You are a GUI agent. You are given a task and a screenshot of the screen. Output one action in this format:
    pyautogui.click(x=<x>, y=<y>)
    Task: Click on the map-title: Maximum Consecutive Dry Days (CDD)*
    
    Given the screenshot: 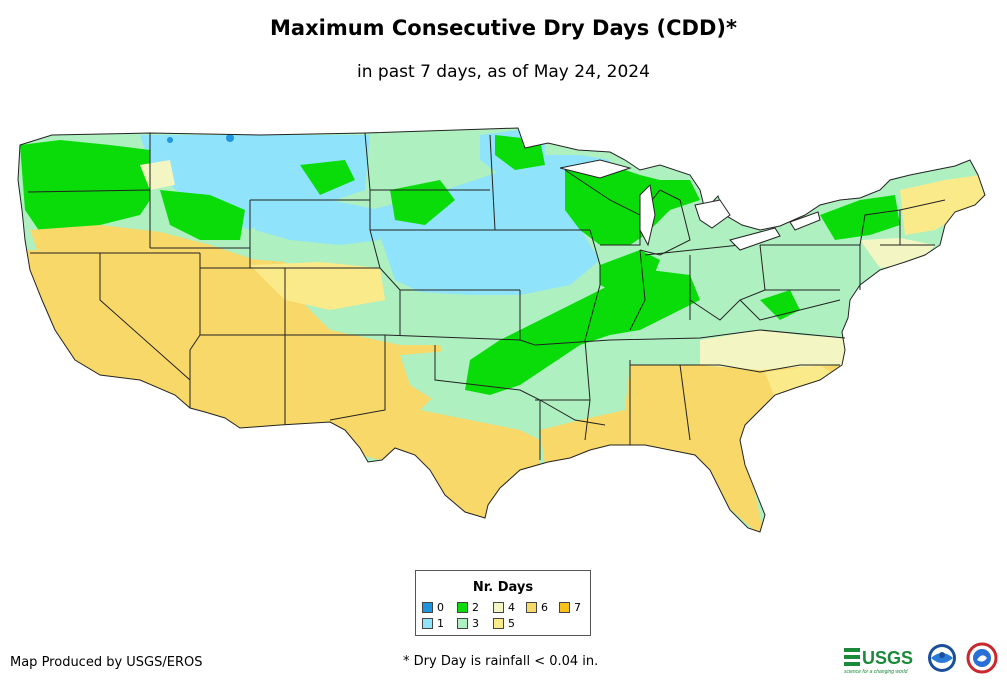 What is the action you would take?
    pyautogui.click(x=503, y=28)
    